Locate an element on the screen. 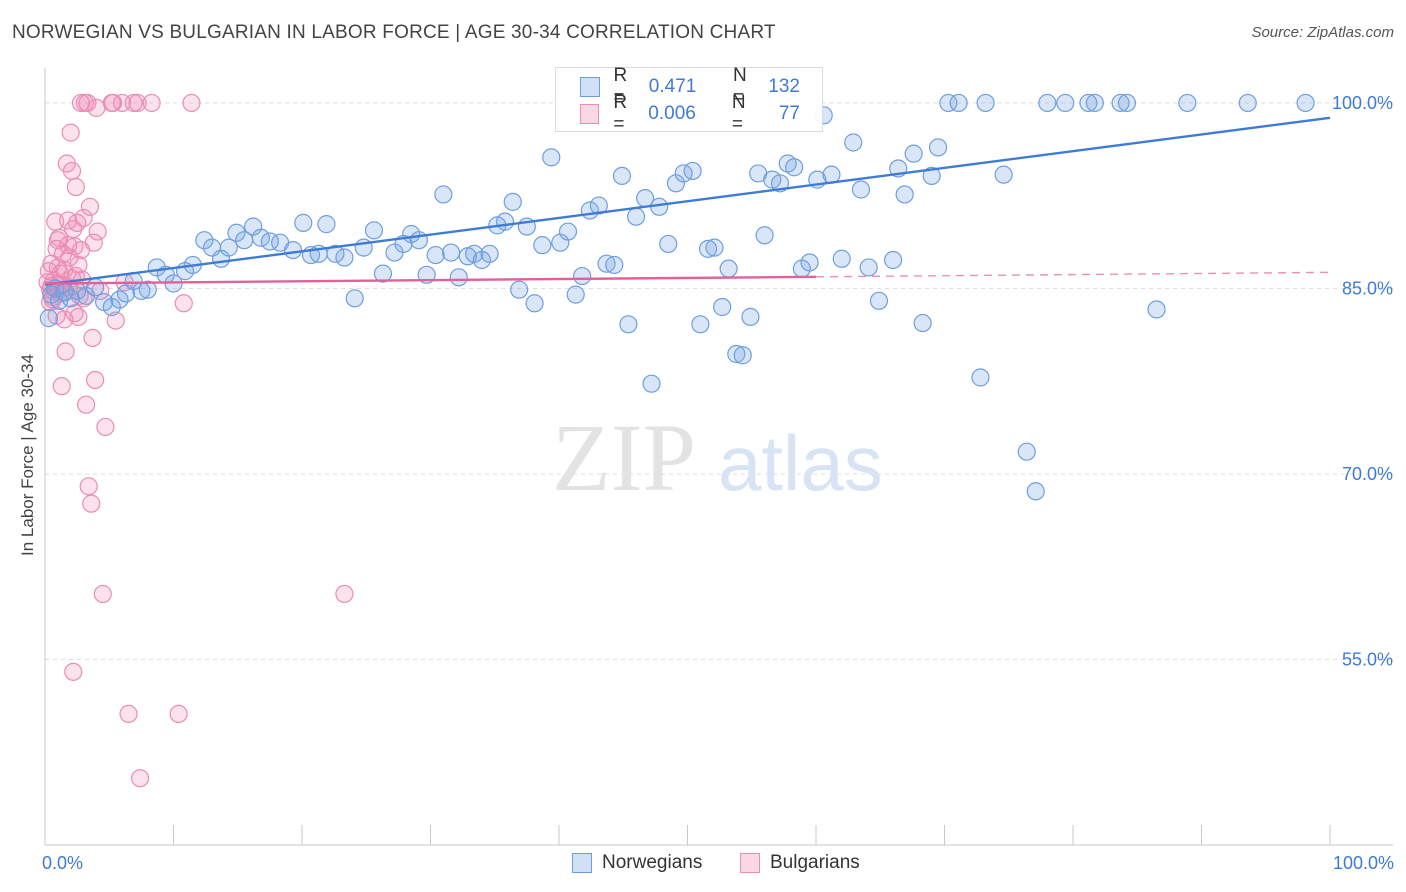  legend-swatch-blue is located at coordinates (590, 87).